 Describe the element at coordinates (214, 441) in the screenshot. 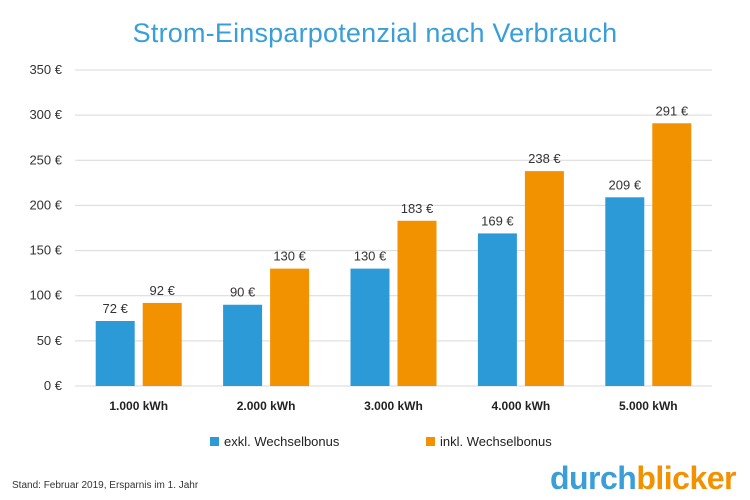

I see `legend-swatch-blue` at that location.